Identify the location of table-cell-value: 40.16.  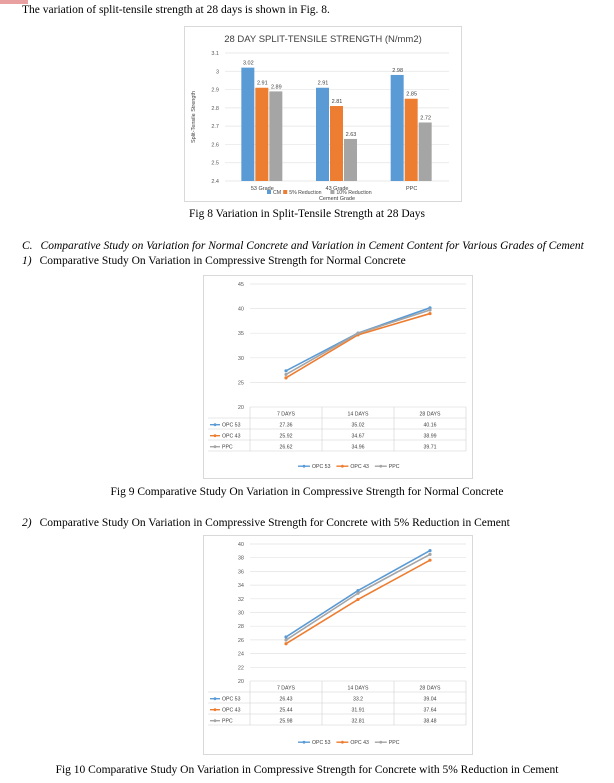
(430, 426).